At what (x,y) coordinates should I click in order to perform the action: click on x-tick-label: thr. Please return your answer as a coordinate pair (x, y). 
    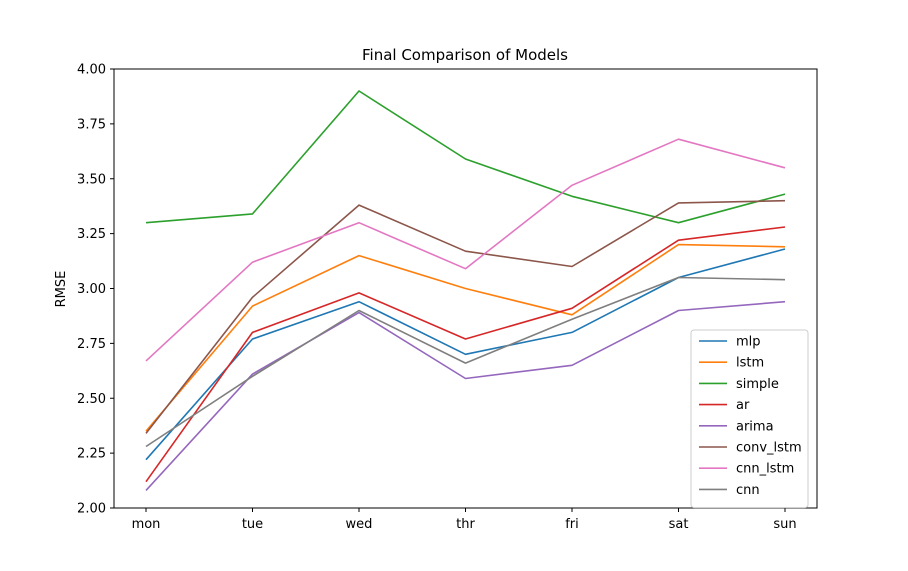
    Looking at the image, I should click on (465, 524).